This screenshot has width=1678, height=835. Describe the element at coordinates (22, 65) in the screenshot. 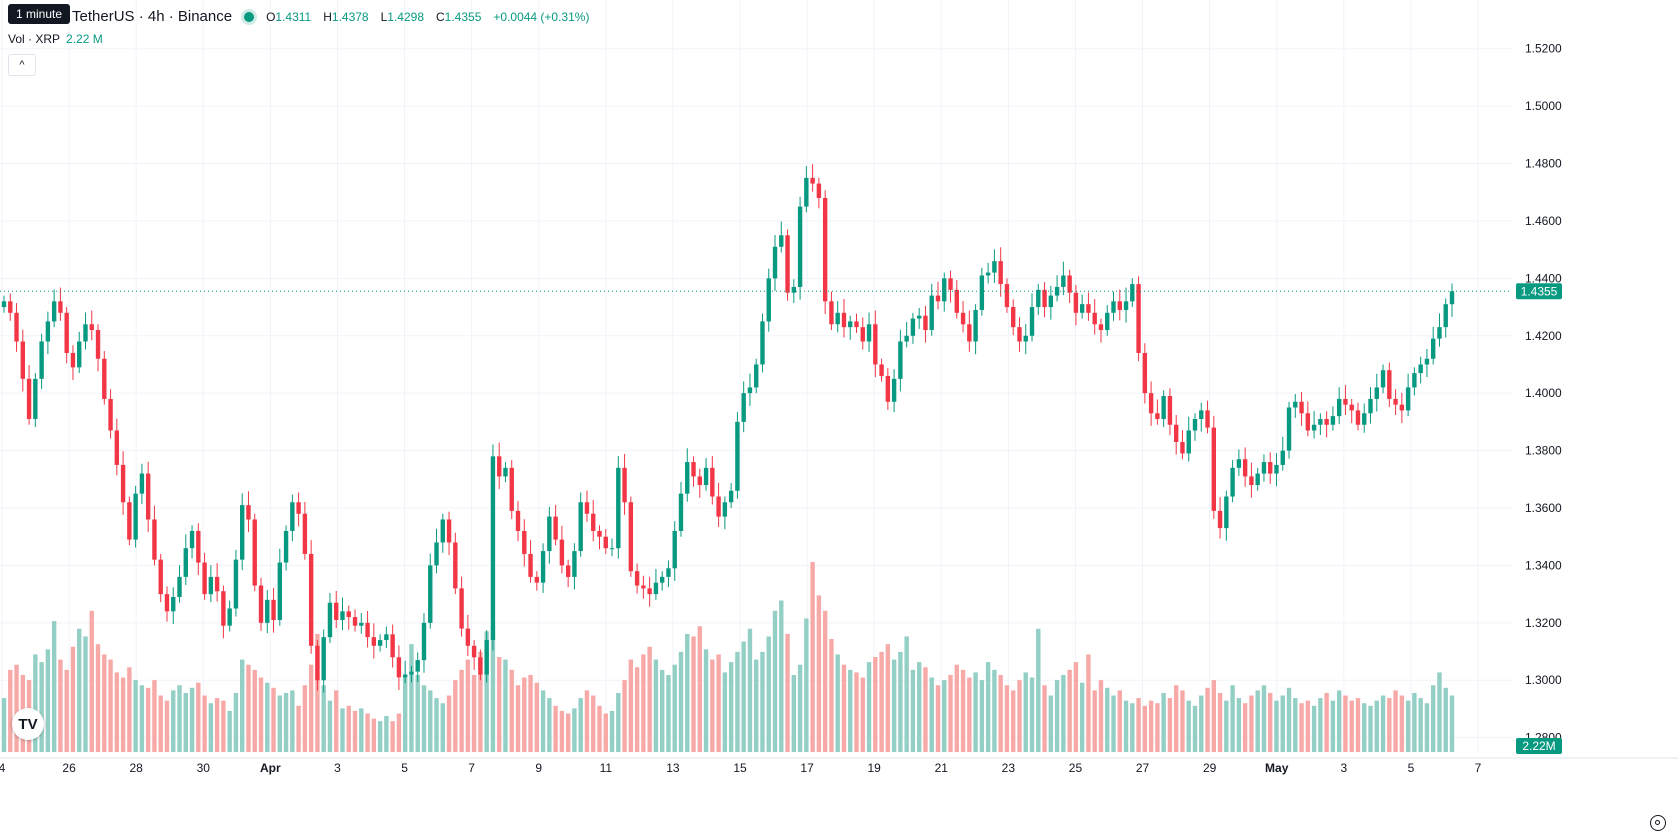

I see `chevron-up-icon: ^` at that location.